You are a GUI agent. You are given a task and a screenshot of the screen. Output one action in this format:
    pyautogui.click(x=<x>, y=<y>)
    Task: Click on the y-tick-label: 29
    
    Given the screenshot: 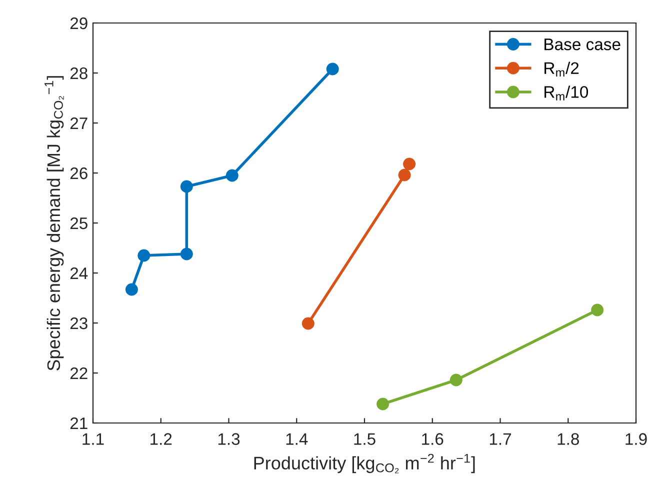 What is the action you would take?
    pyautogui.click(x=79, y=23)
    